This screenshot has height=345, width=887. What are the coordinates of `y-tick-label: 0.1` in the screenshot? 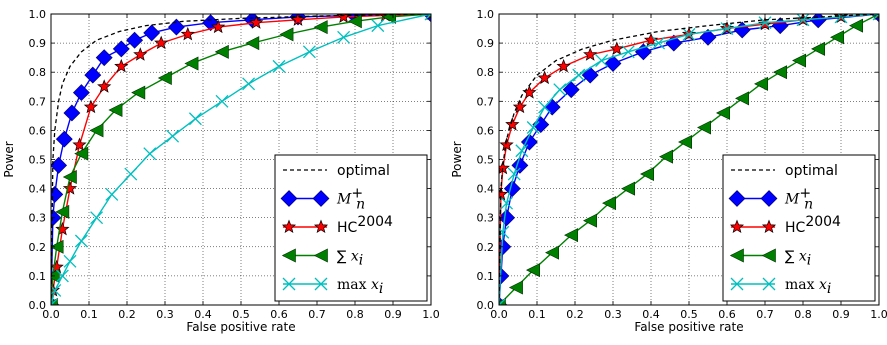 It's located at (486, 276).